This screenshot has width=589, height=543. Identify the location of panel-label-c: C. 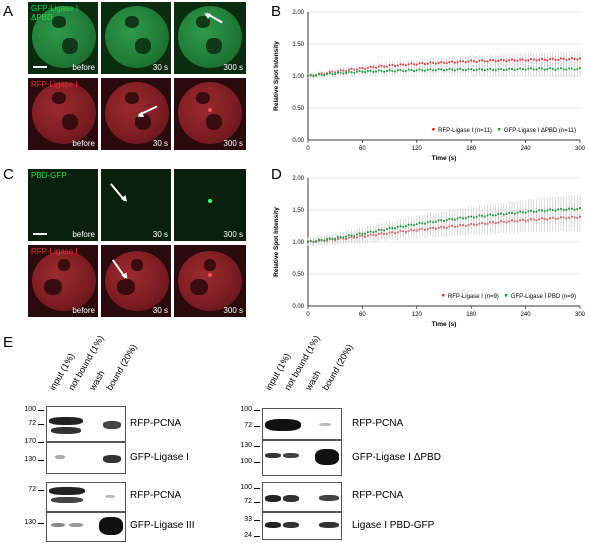
(8, 174).